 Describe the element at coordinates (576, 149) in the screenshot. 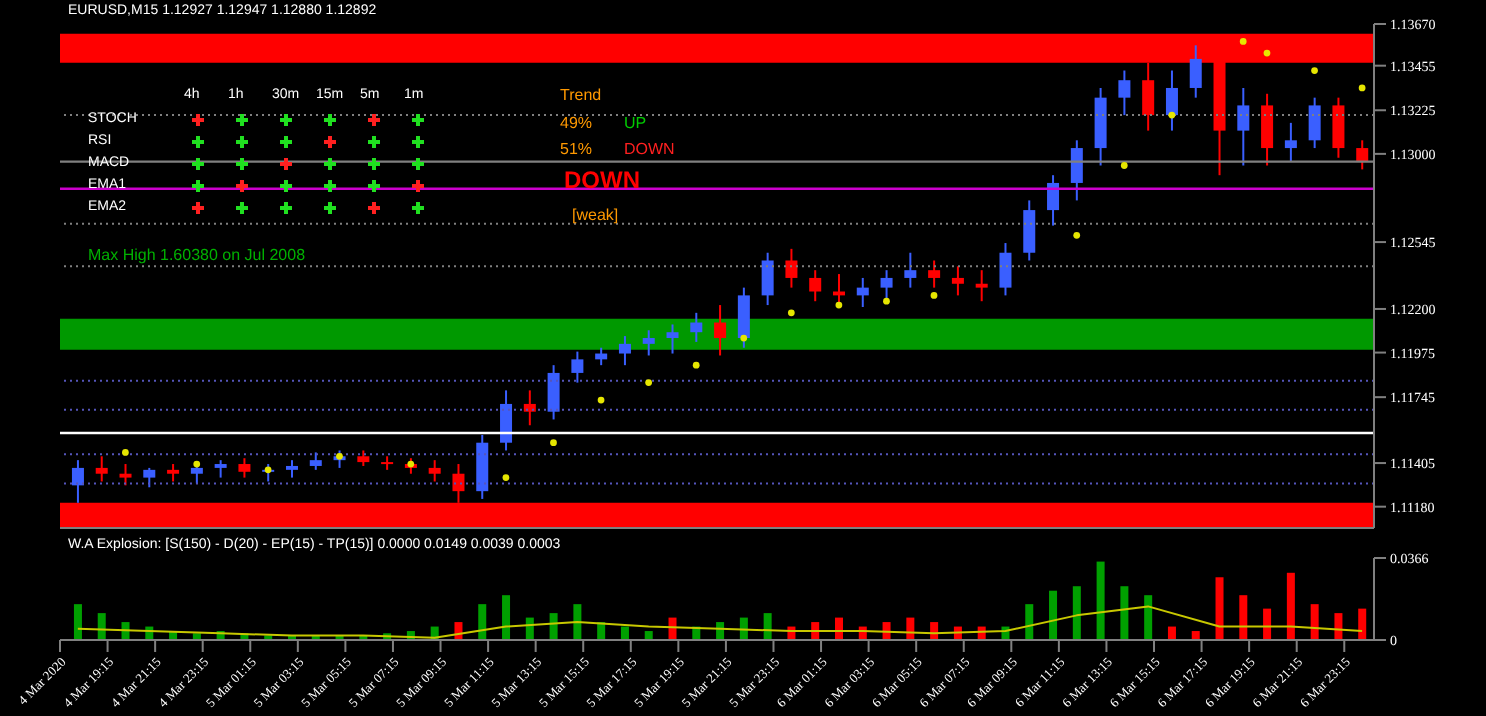

I see `annotation: 51%` at that location.